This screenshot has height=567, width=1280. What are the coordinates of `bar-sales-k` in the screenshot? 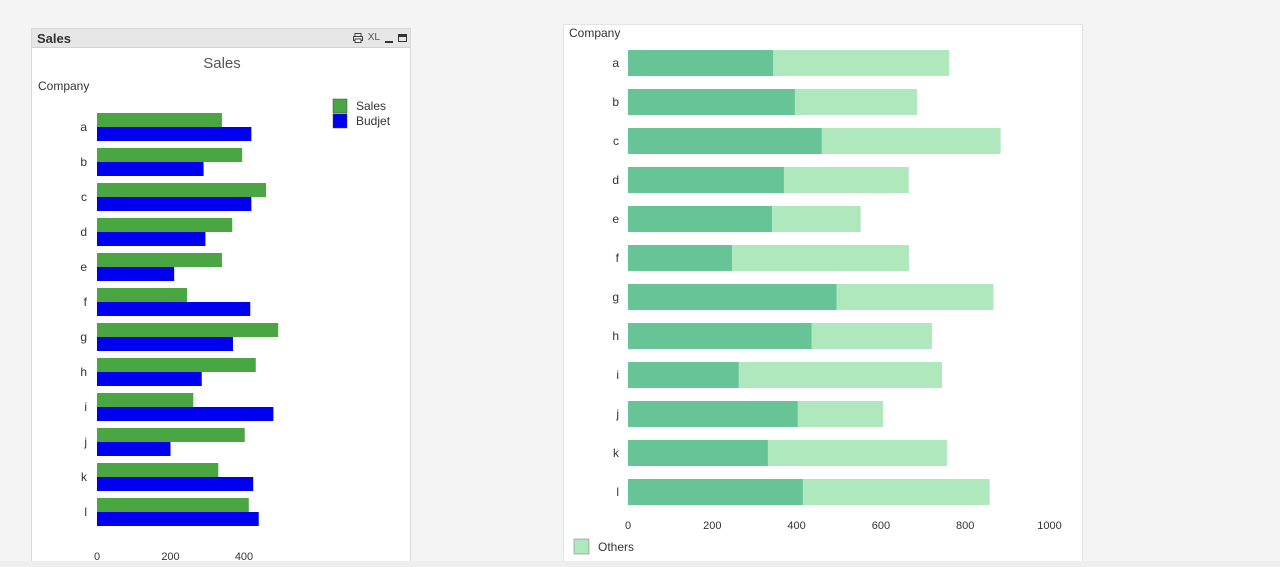 It's located at (158, 470).